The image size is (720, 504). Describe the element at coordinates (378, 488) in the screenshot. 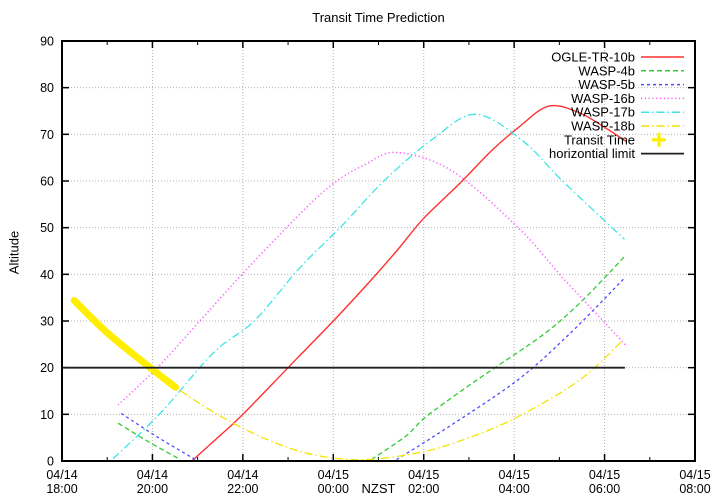

I see `x-axis-title: NZST` at that location.